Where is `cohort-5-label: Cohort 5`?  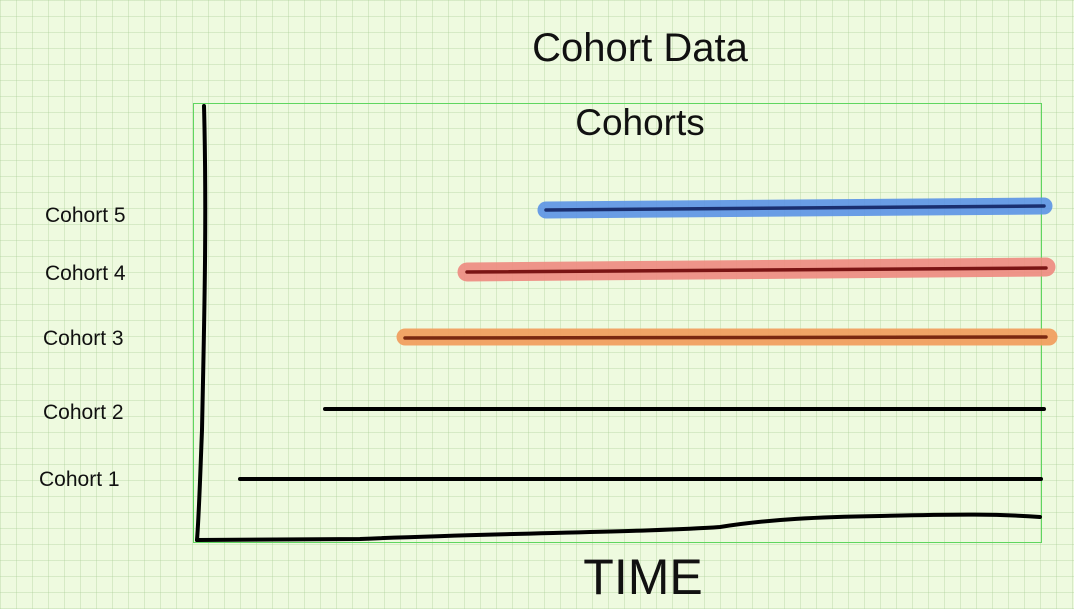 cohort-5-label: Cohort 5 is located at coordinates (85, 215).